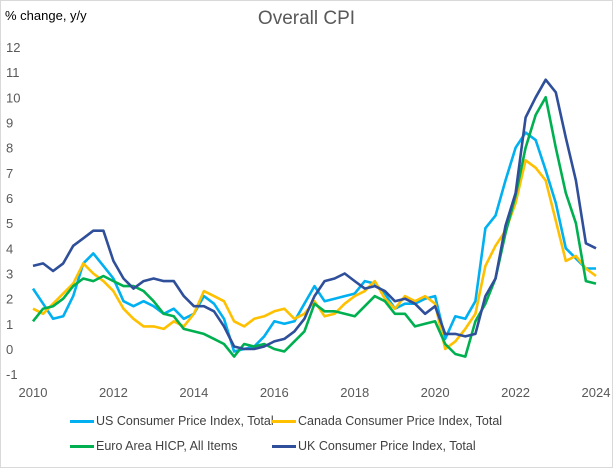 Image resolution: width=613 pixels, height=468 pixels. Describe the element at coordinates (284, 421) in the screenshot. I see `legend-swatch-canada` at that location.